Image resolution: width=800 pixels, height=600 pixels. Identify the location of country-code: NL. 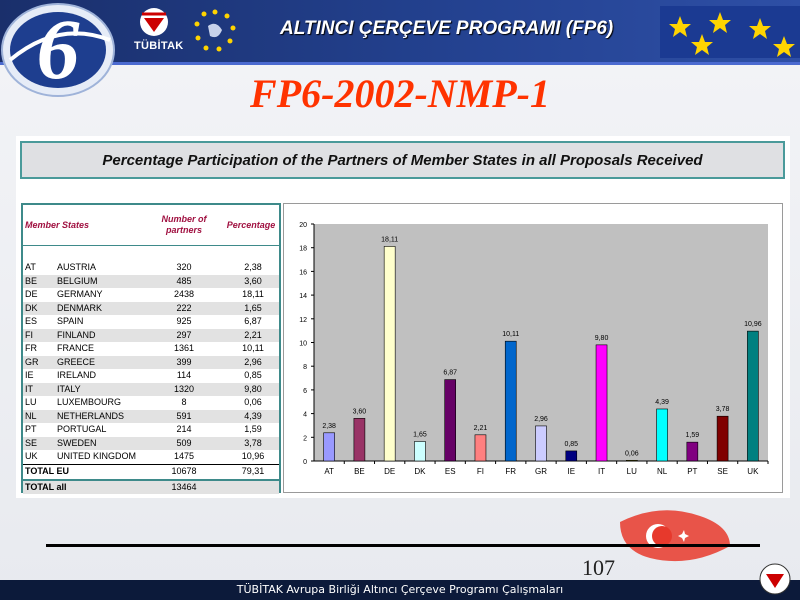
(31, 415).